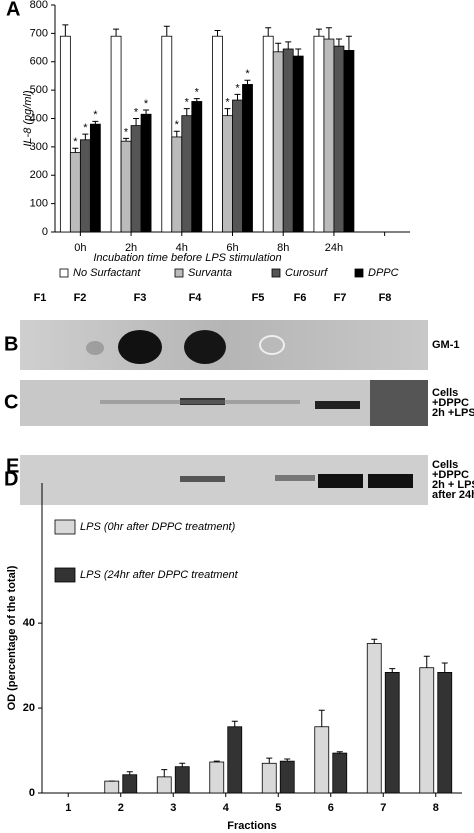 The height and width of the screenshot is (833, 474). Describe the element at coordinates (39, 33) in the screenshot. I see `y-tick-label: 700` at that location.